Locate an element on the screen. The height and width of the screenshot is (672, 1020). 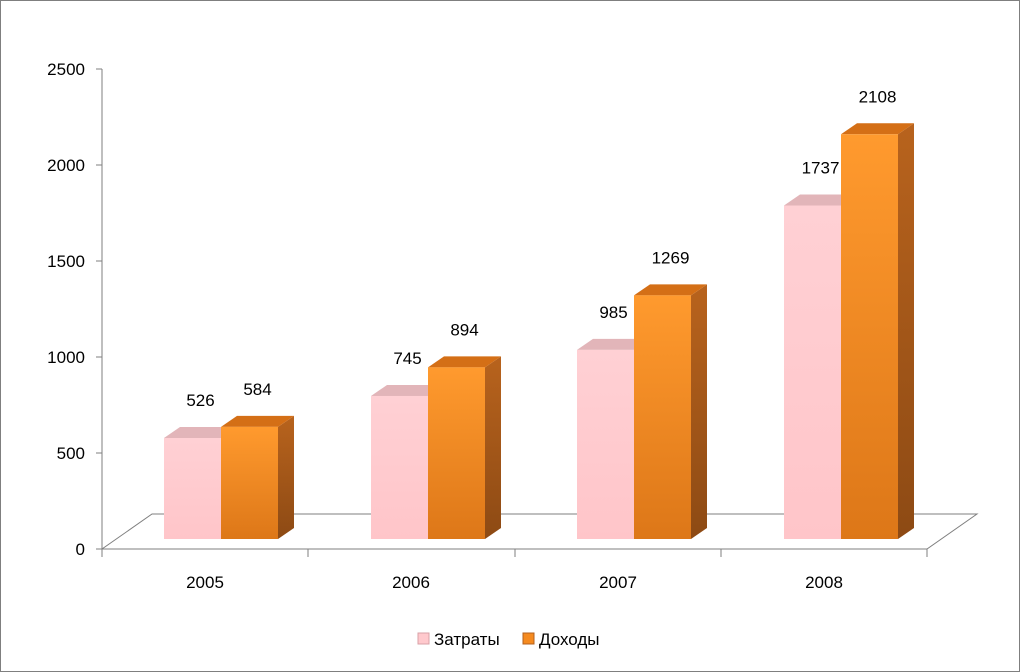
bar-front-zatraty-2006 is located at coordinates (399, 467).